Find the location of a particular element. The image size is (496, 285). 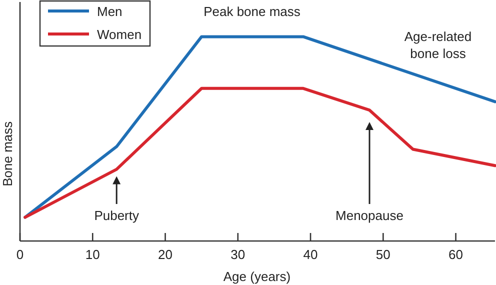

x-tick-label: 20 is located at coordinates (165, 254).